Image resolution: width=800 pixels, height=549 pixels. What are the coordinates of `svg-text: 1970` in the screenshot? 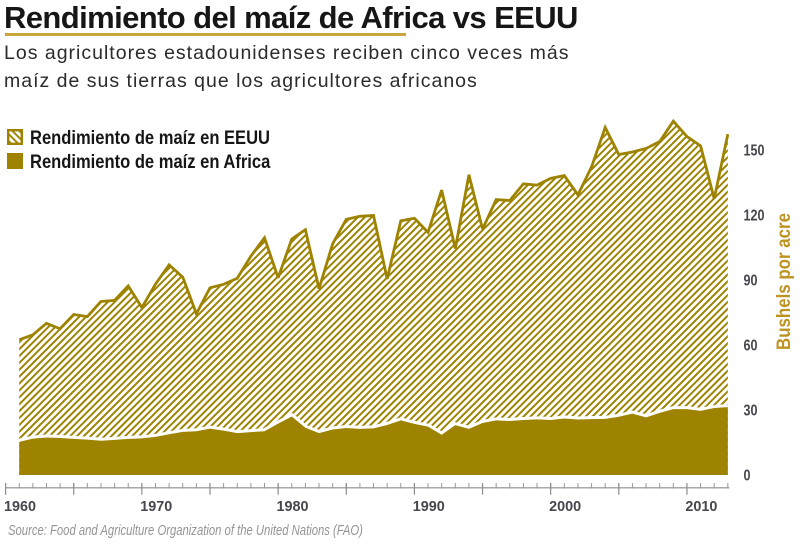 It's located at (156, 506).